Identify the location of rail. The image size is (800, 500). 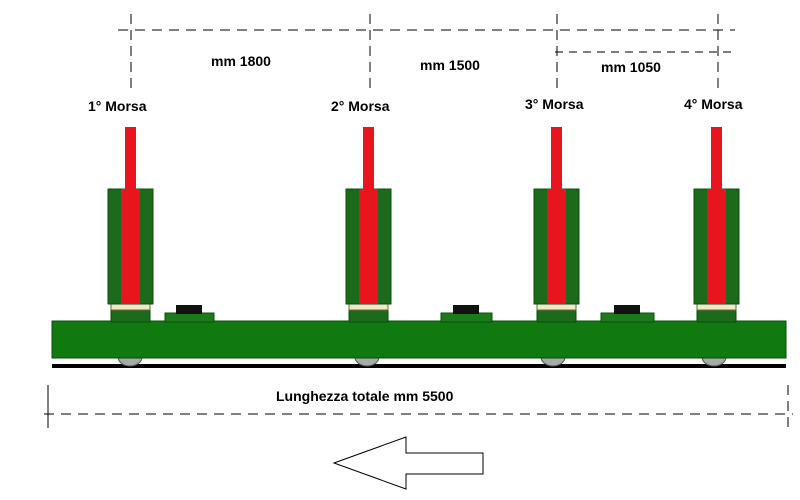
(419, 366).